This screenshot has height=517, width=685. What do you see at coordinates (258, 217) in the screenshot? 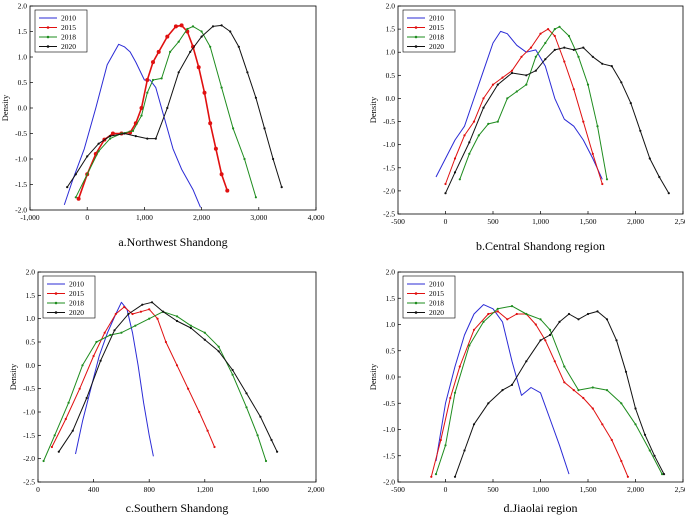
I see `x-tick-label: 3,000` at bounding box center [258, 217].